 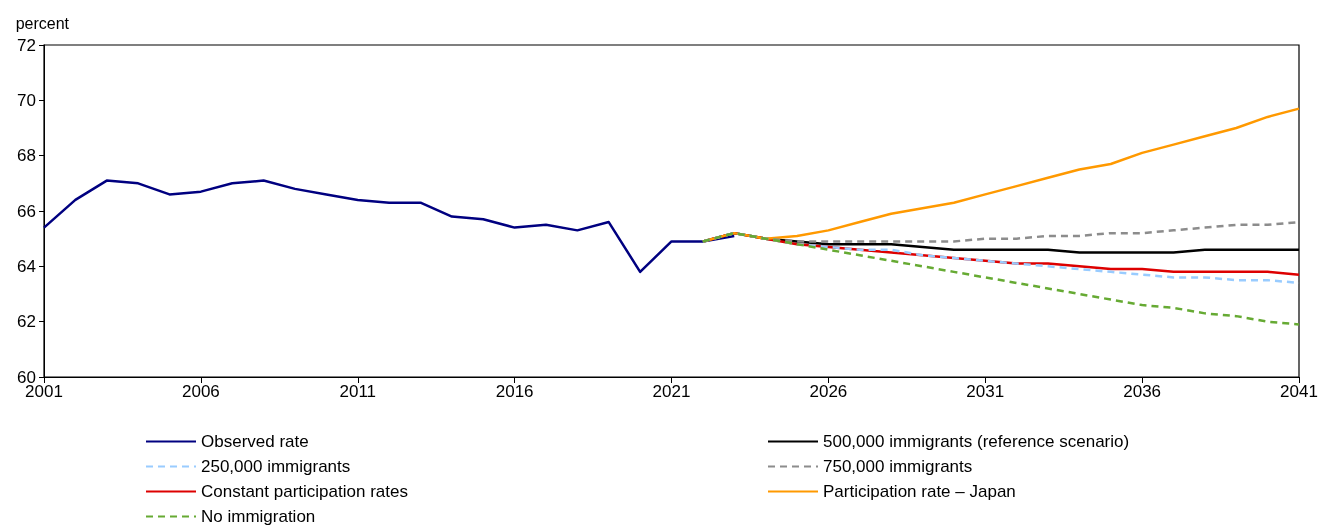 I want to click on legend-label: Constant participation rates, so click(x=304, y=491).